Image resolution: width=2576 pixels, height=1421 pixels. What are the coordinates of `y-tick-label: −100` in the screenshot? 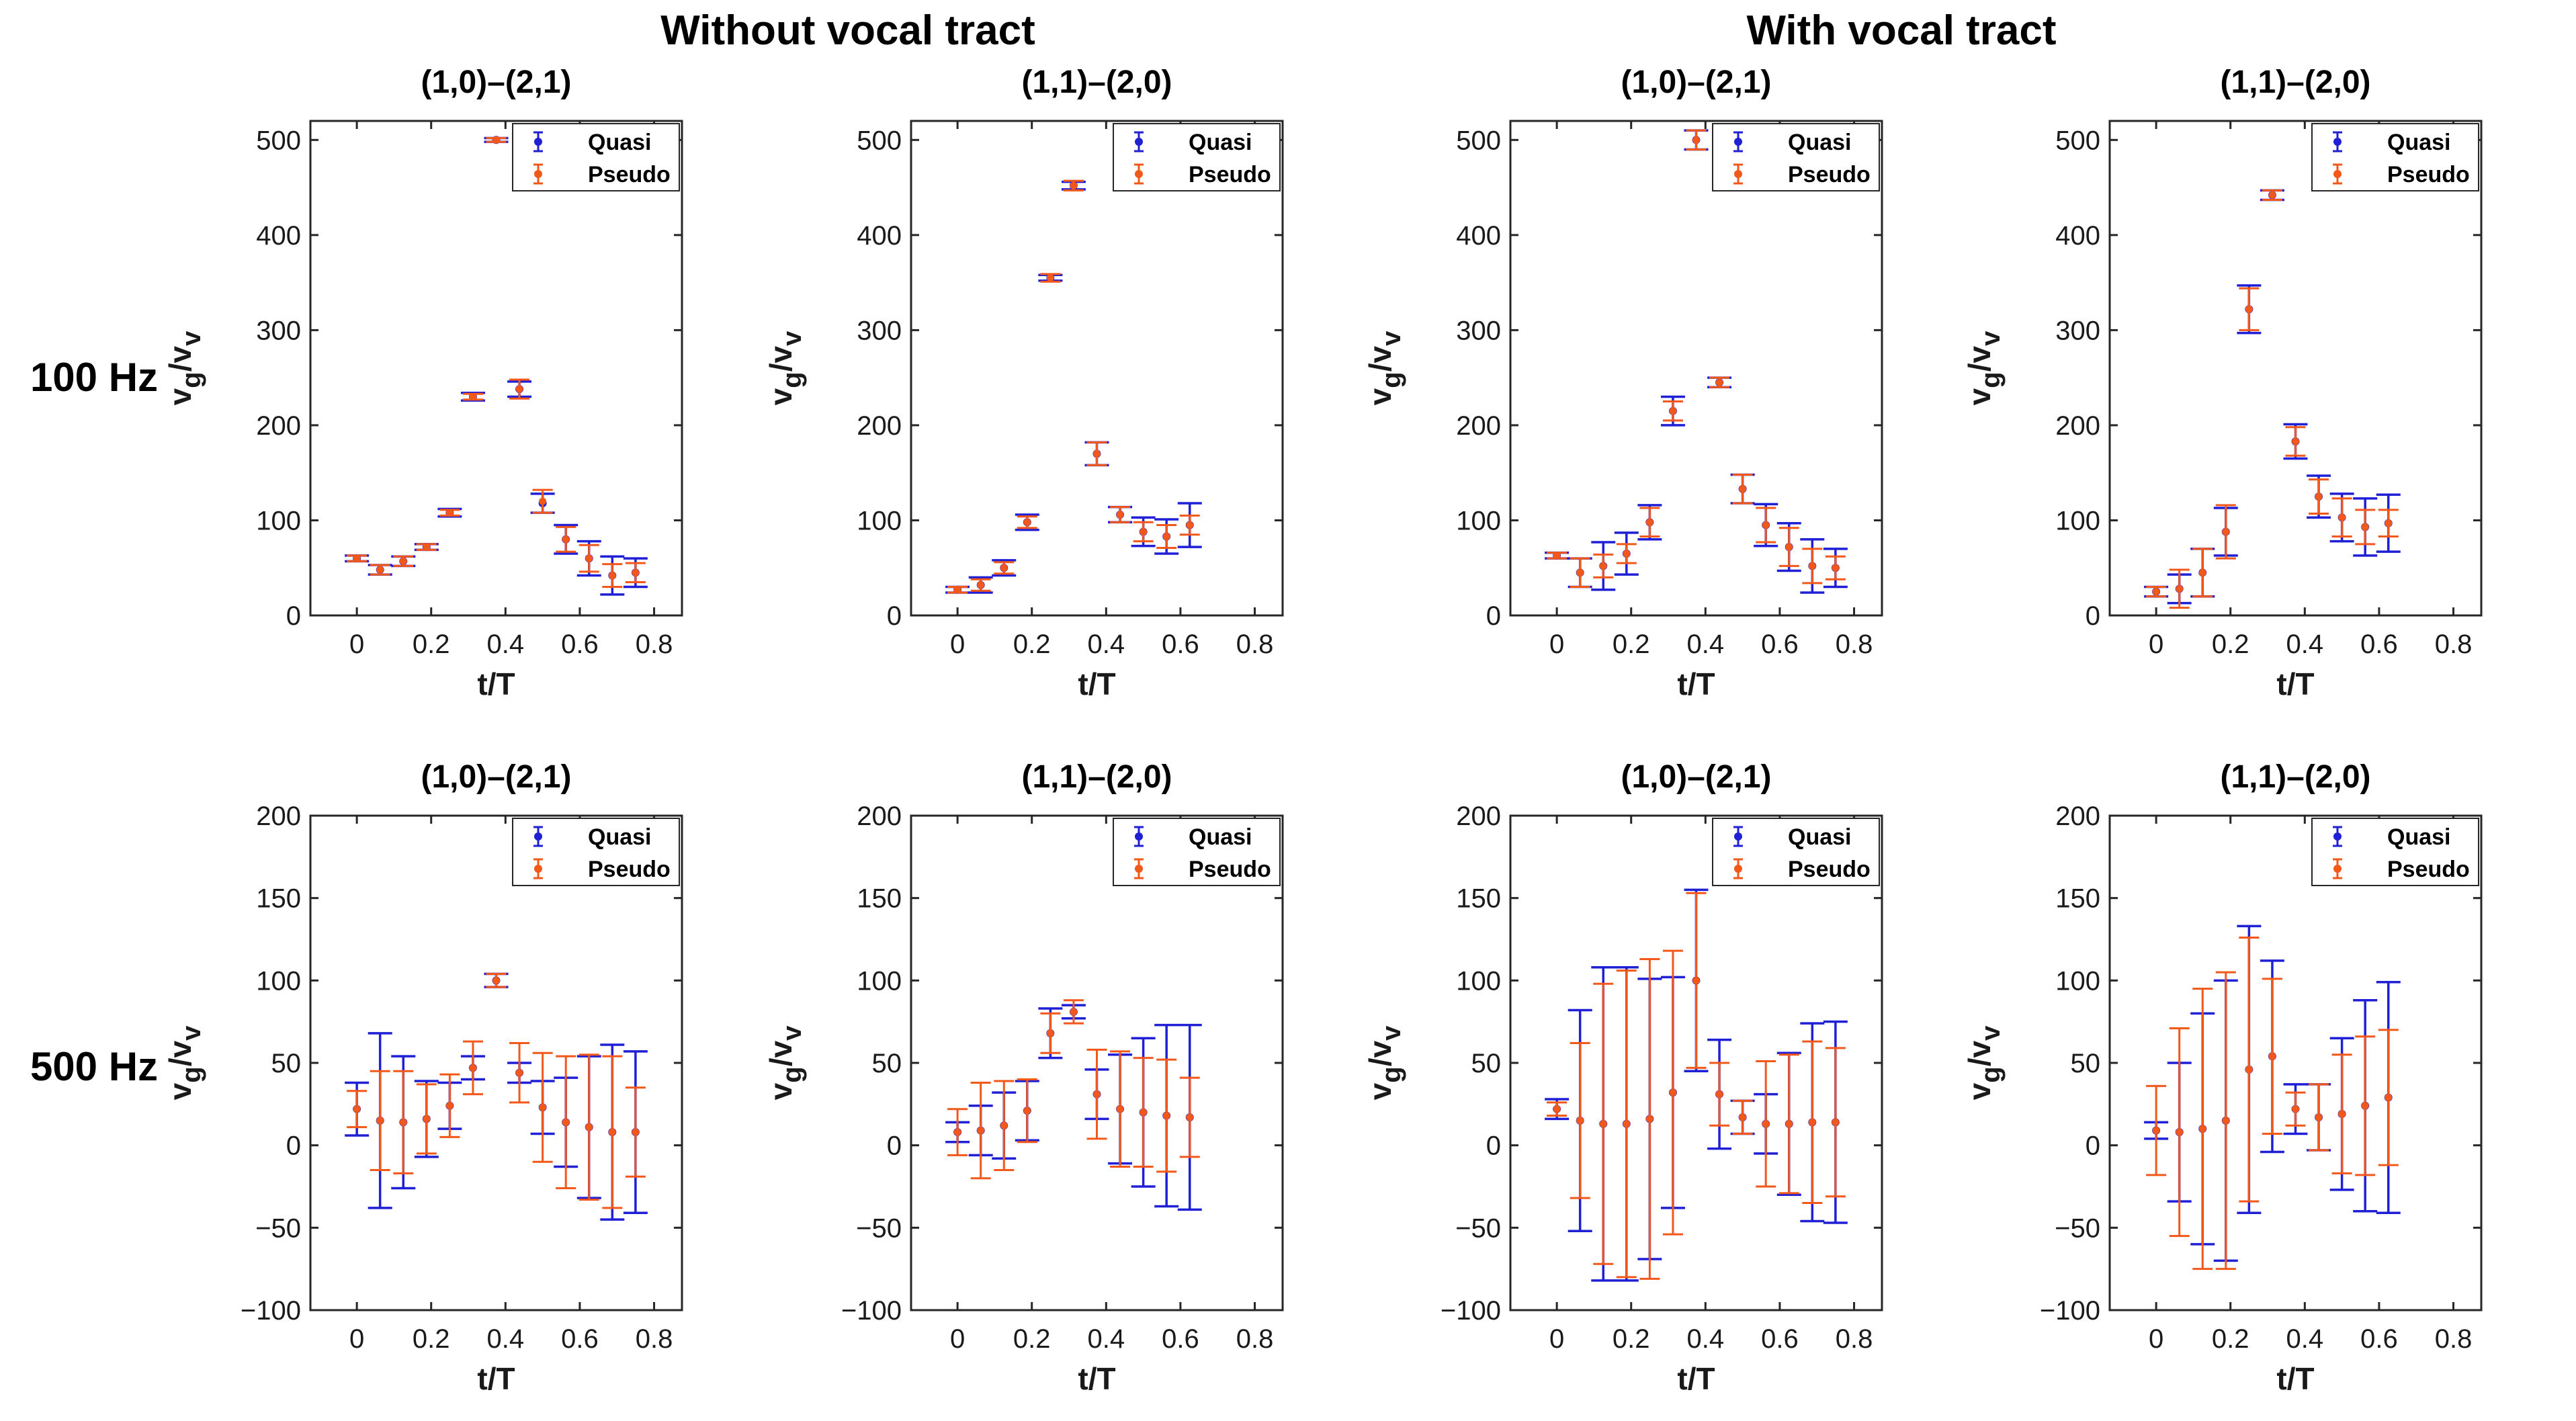 It's located at (271, 1311).